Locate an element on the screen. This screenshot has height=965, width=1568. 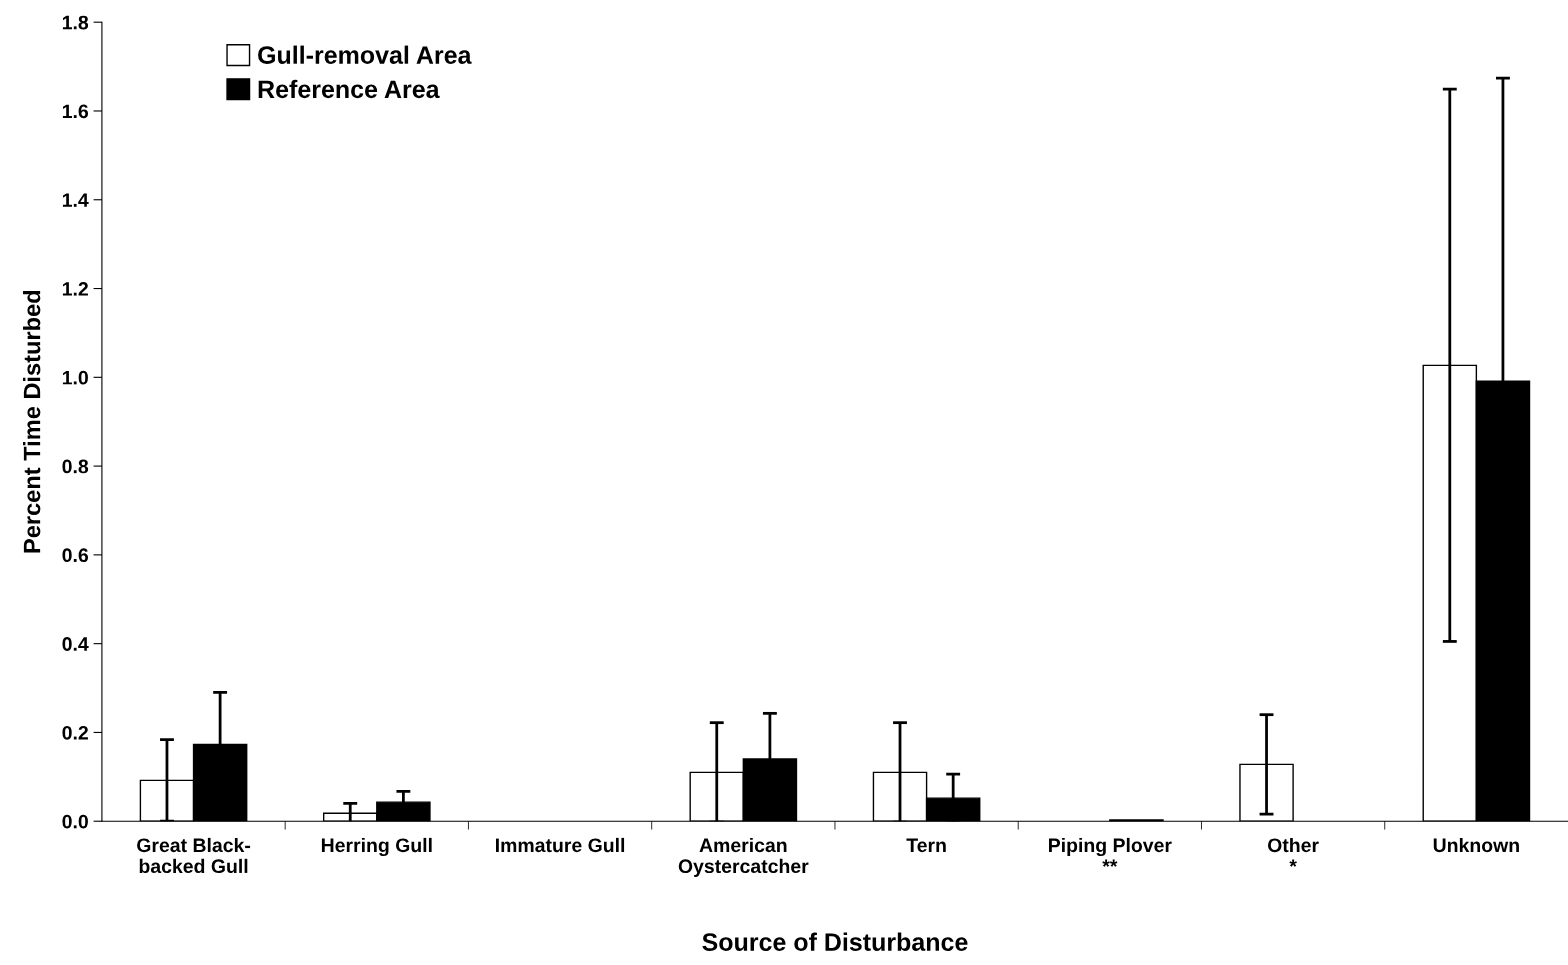
x-tick-label: Other * is located at coordinates (1293, 852).